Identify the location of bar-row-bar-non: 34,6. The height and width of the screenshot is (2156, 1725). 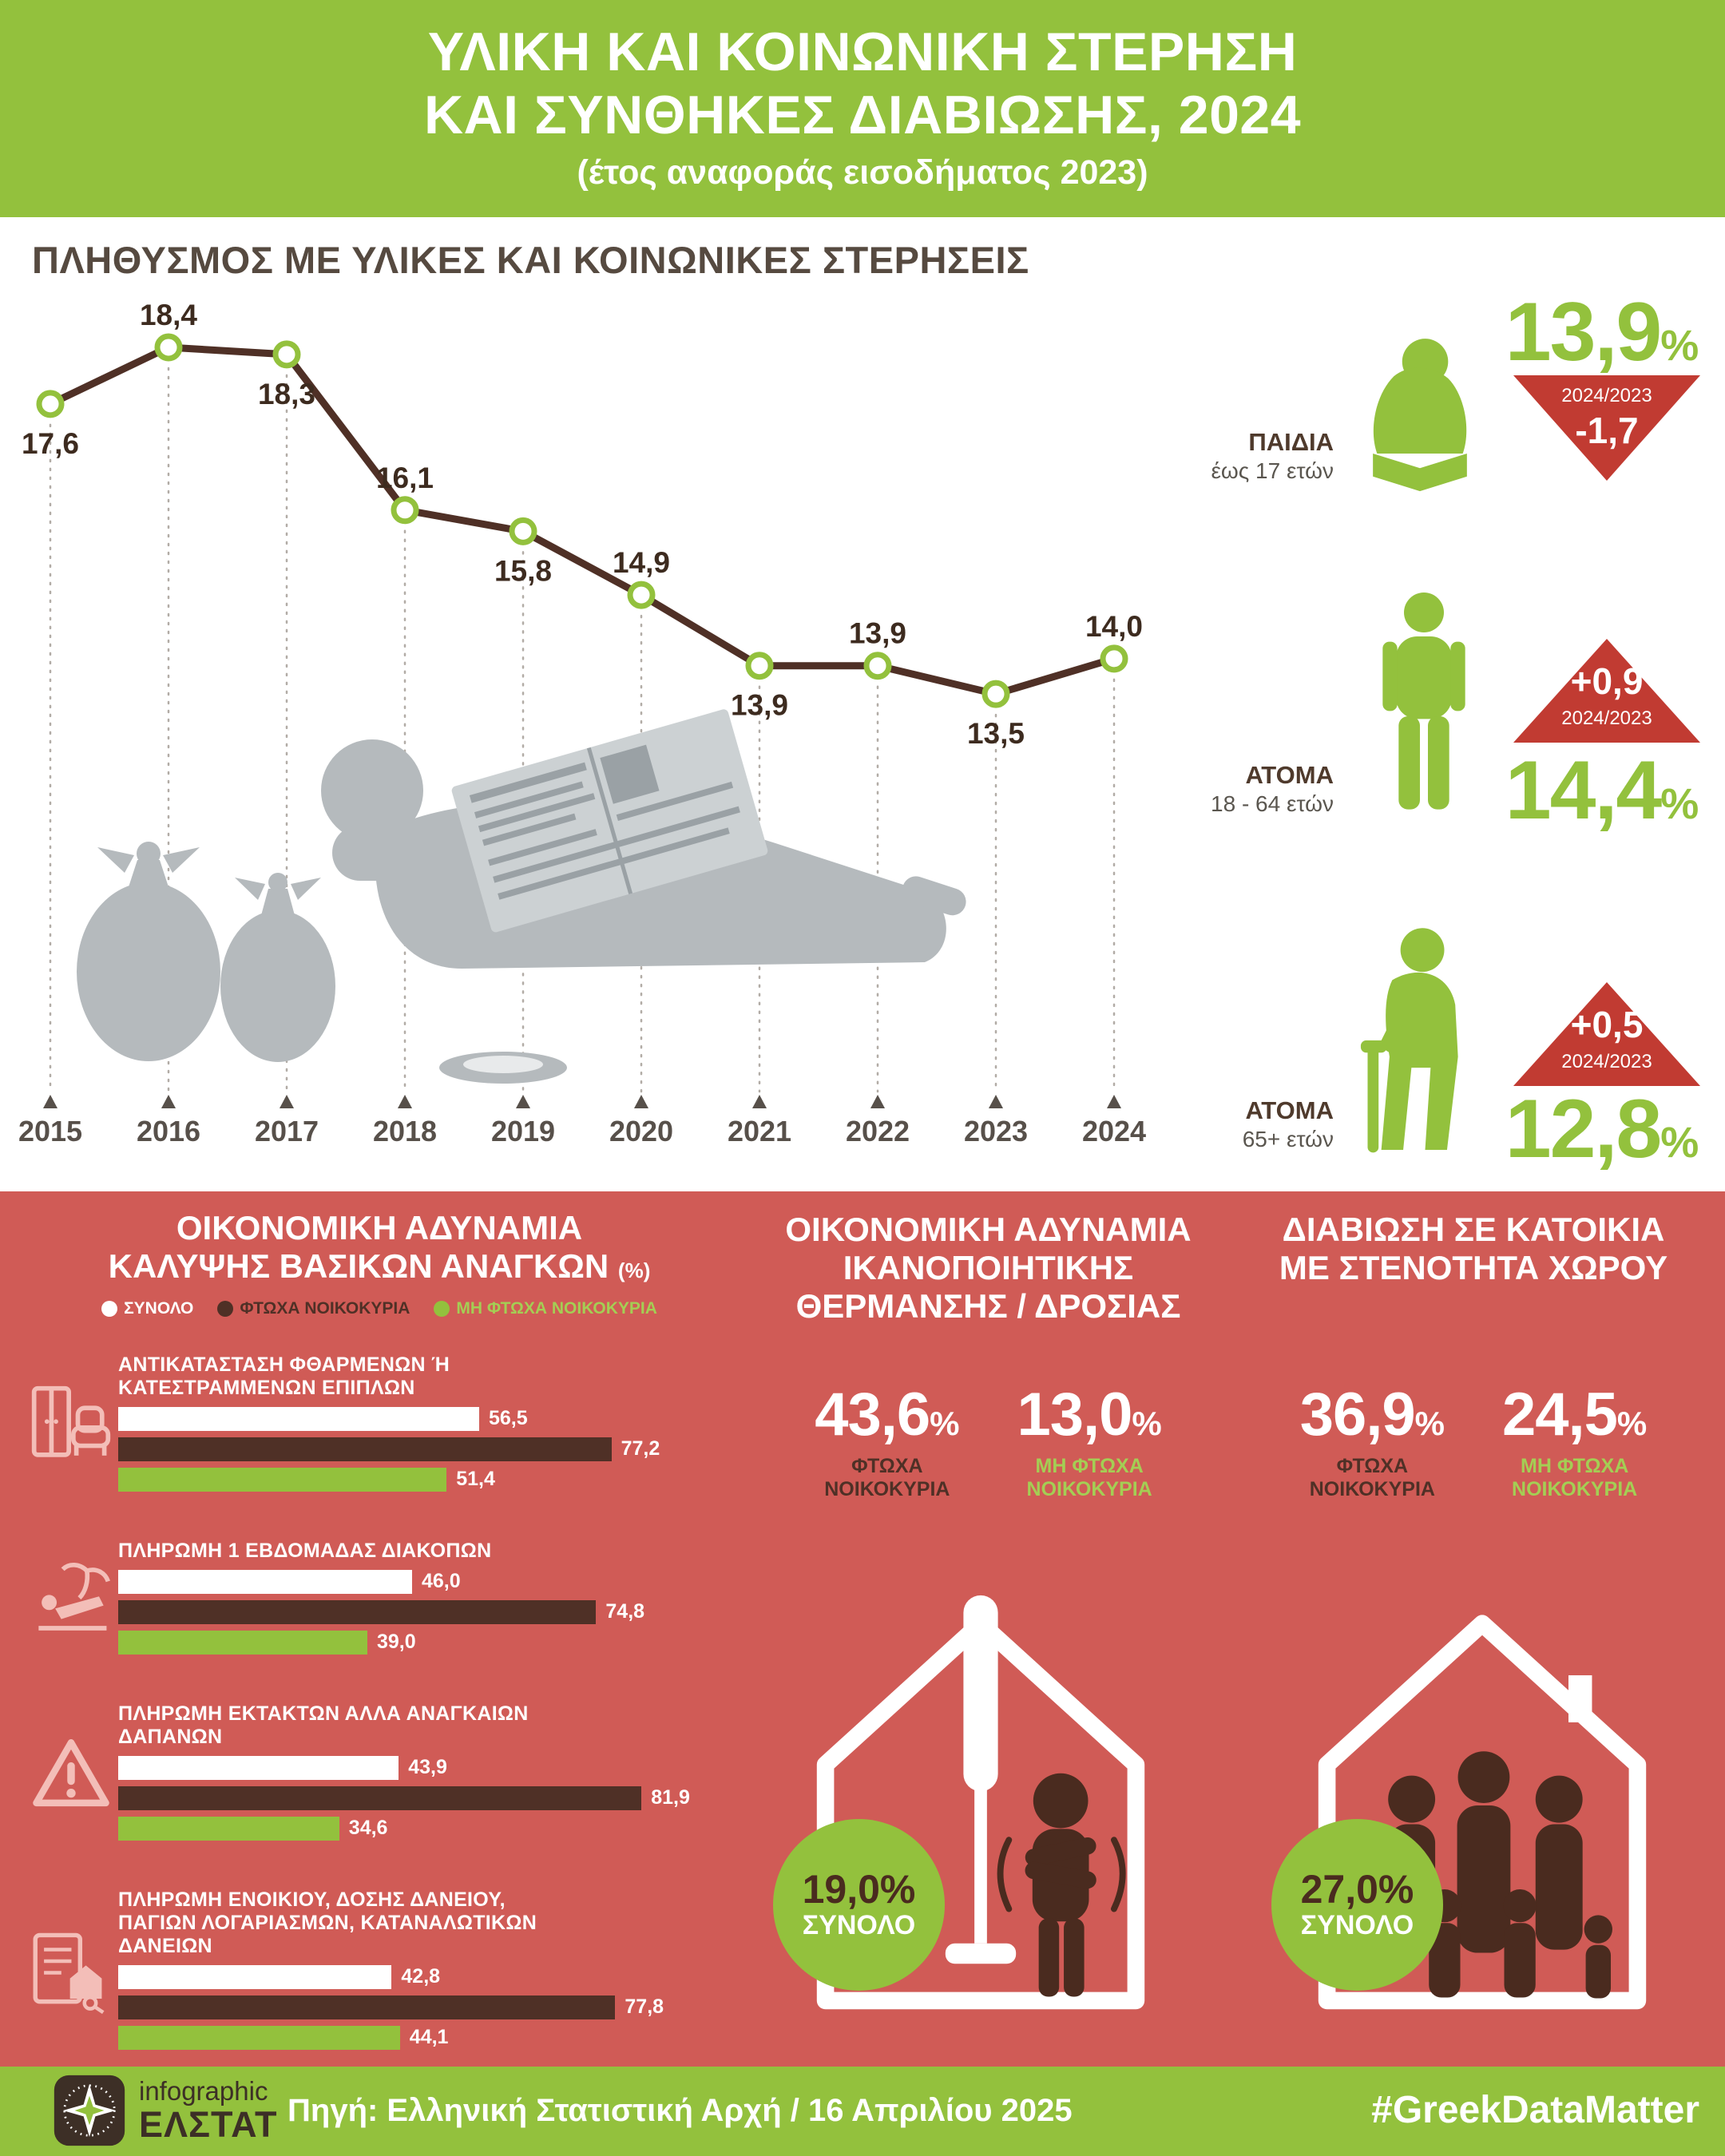
(426, 1828).